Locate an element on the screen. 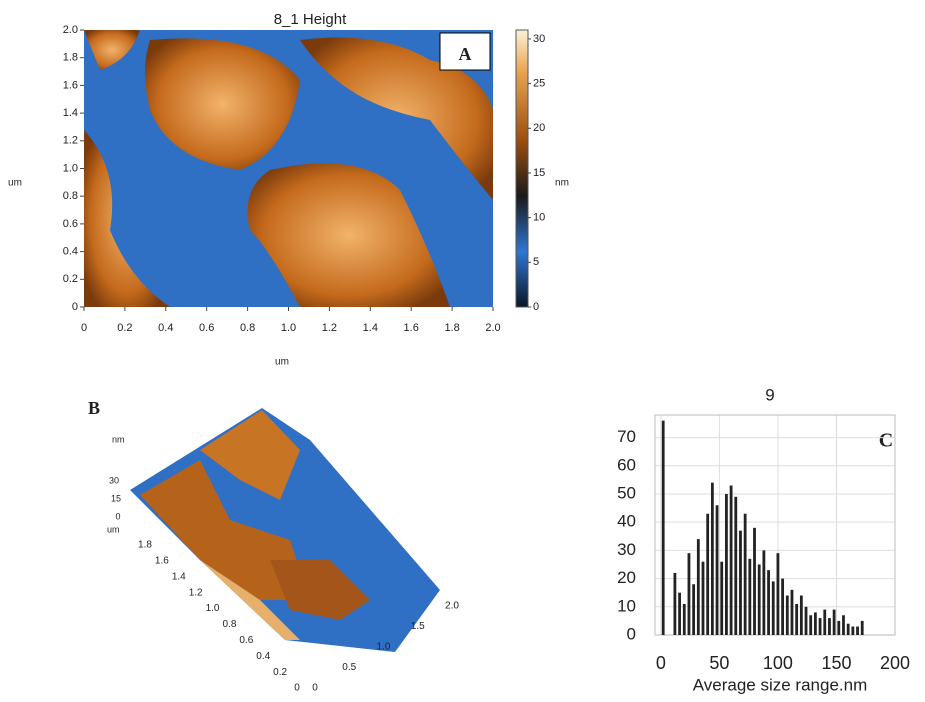  chart-title: 9 is located at coordinates (769, 394).